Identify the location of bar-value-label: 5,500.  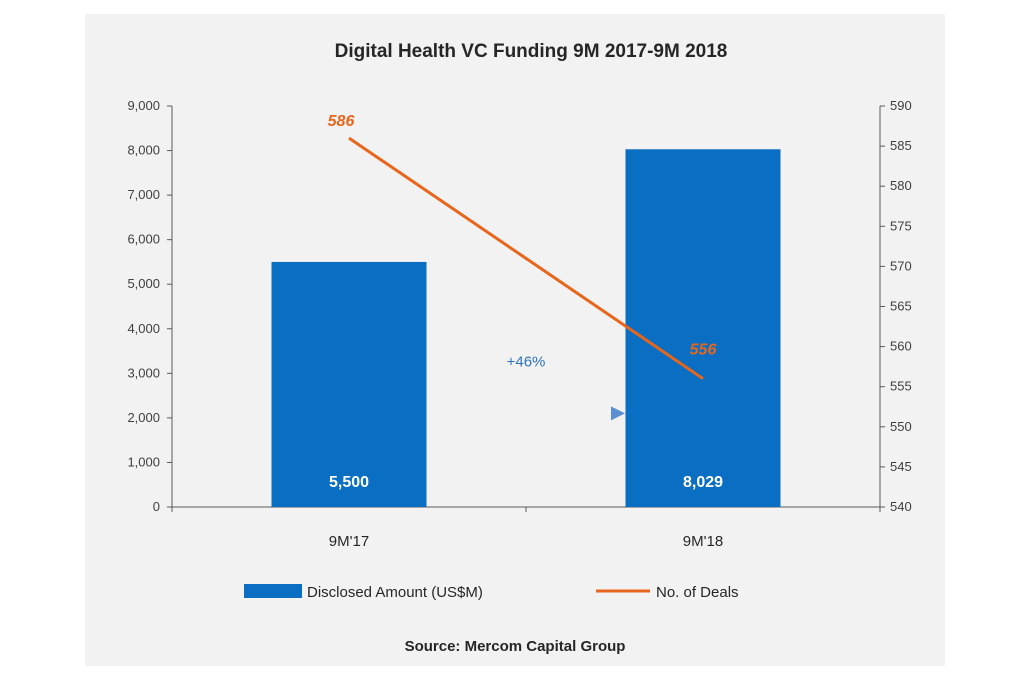
(349, 482).